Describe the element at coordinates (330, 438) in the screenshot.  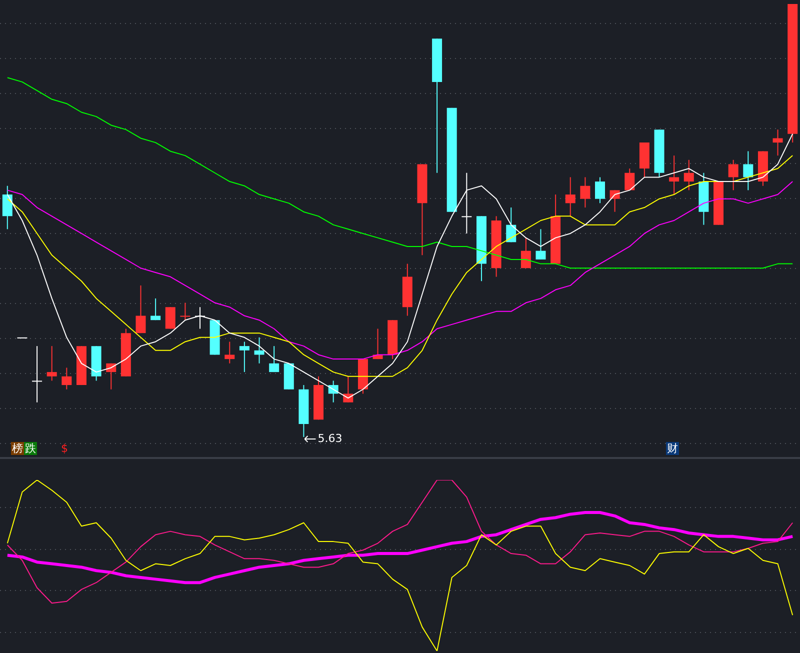
I see `annotation: 5.63` at that location.